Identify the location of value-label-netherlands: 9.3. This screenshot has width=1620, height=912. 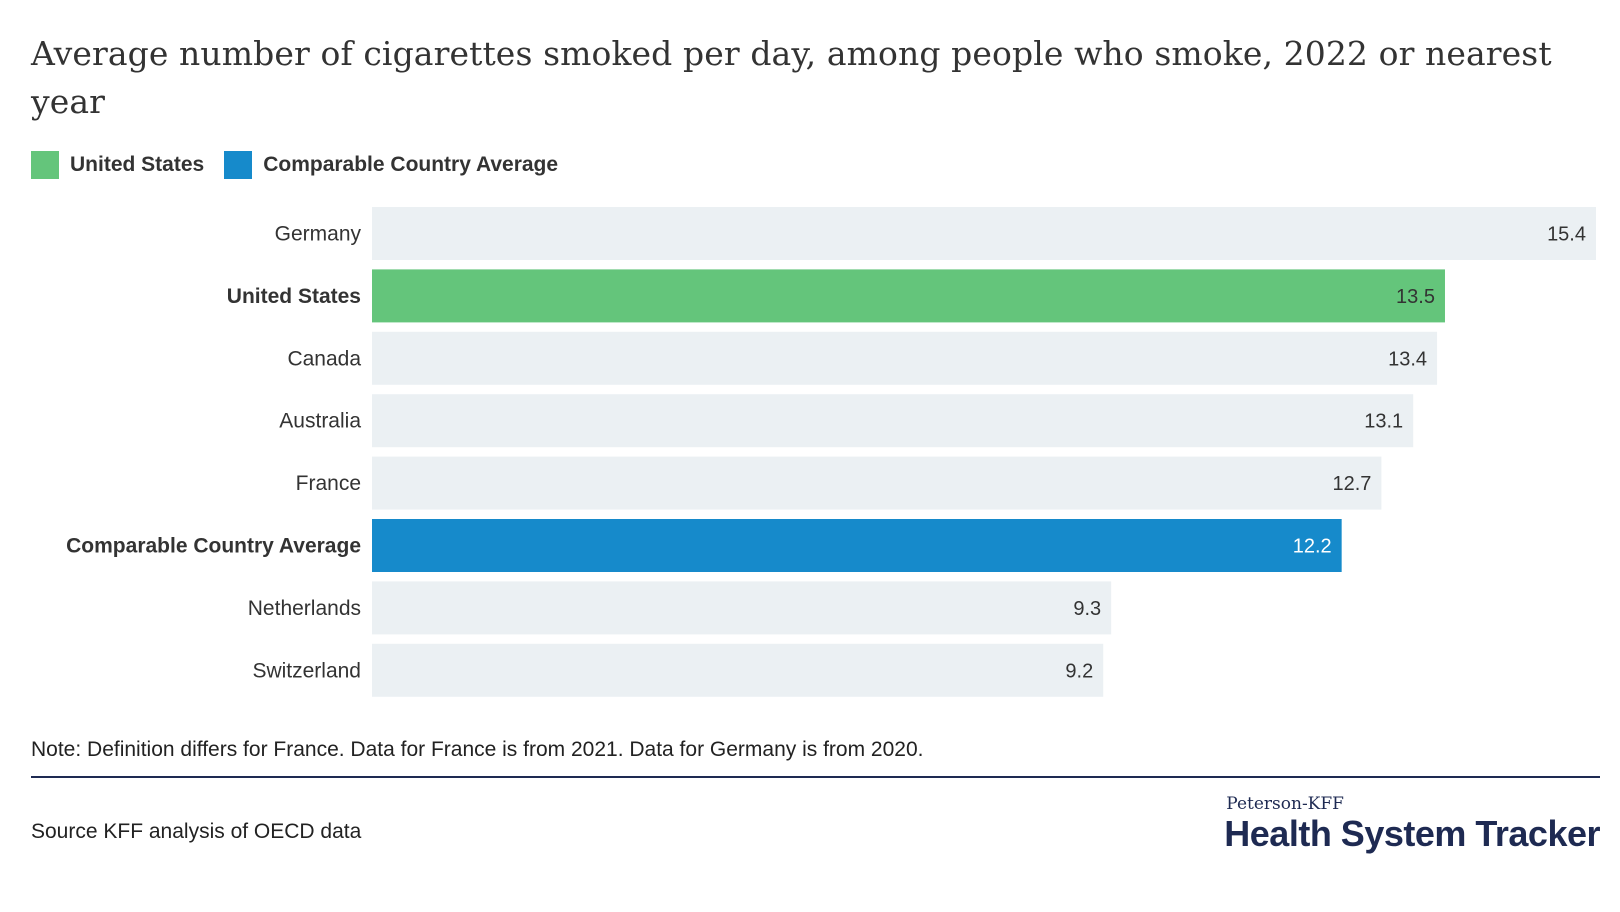
(1087, 609).